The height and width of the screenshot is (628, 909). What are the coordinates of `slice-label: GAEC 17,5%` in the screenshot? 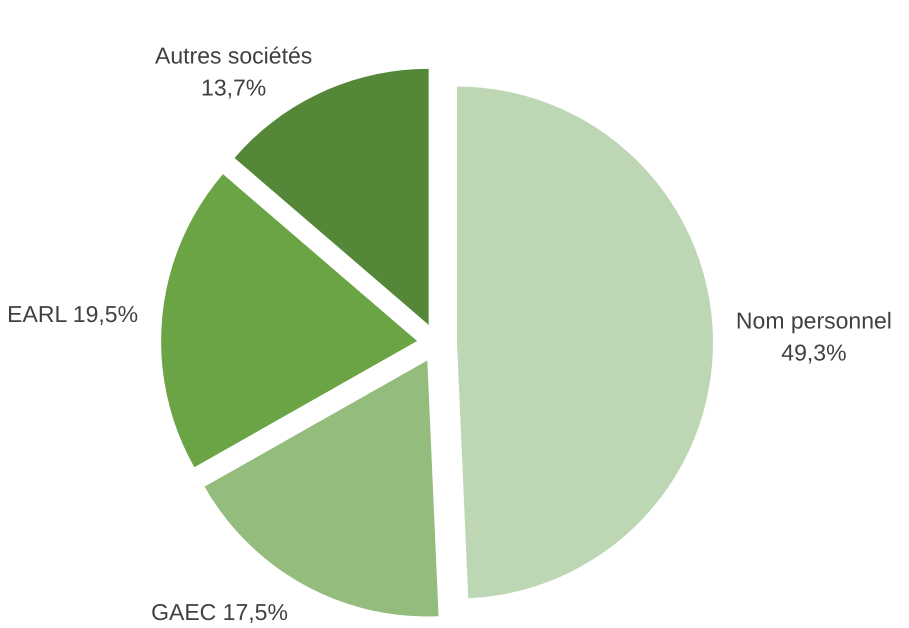 It's located at (219, 612).